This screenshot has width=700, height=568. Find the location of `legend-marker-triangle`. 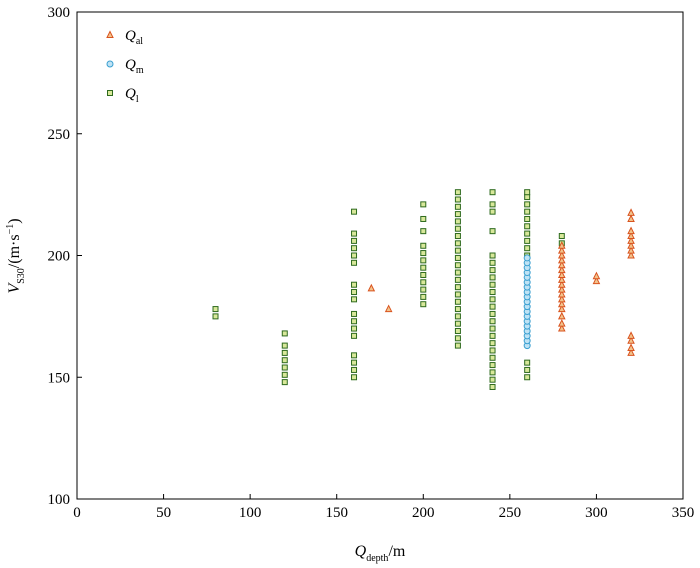

legend-marker-triangle is located at coordinates (110, 34).